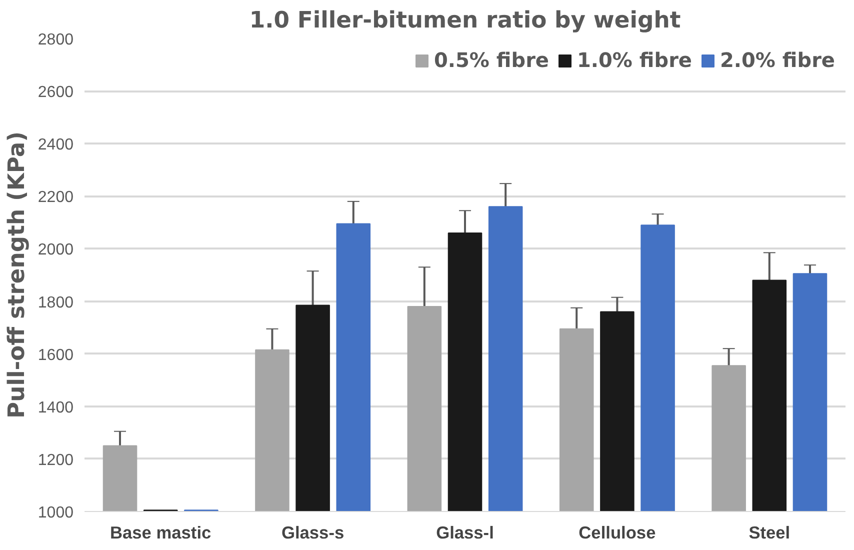 The height and width of the screenshot is (550, 854). Describe the element at coordinates (17, 275) in the screenshot. I see `y-axis-title: Pull-off strength (KPa)` at that location.